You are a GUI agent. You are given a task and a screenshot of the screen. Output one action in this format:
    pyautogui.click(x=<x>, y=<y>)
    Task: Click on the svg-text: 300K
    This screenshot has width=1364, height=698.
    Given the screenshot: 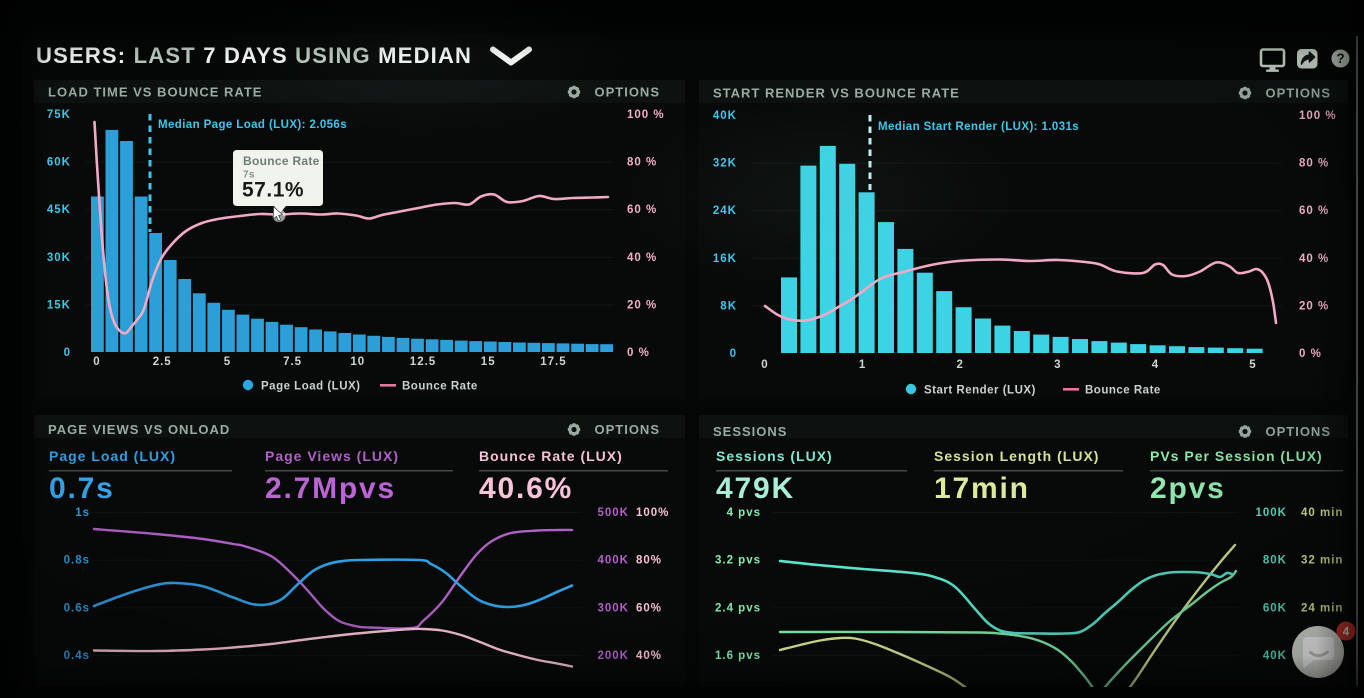 What is the action you would take?
    pyautogui.click(x=614, y=608)
    